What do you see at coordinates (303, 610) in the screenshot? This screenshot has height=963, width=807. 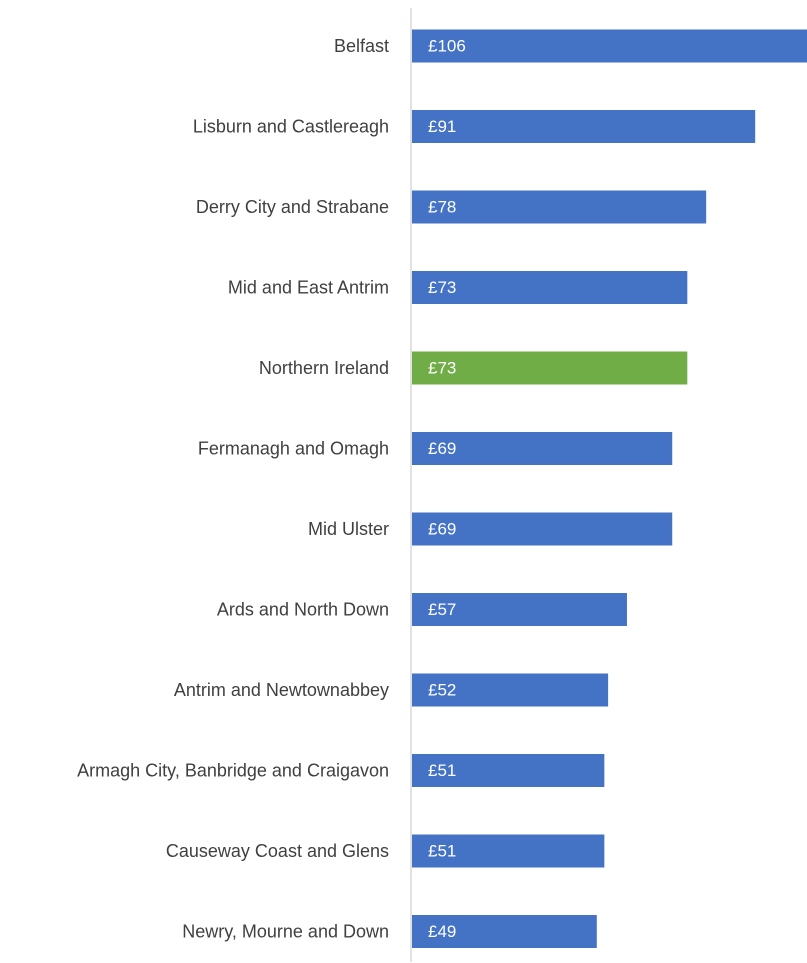 I see `category-label: Ards and North Down` at bounding box center [303, 610].